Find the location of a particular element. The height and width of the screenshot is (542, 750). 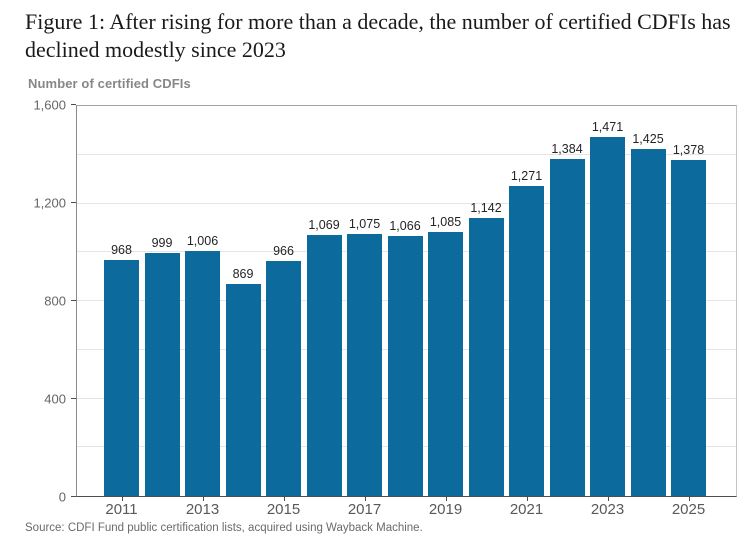

bar-2011: 968 is located at coordinates (121, 369).